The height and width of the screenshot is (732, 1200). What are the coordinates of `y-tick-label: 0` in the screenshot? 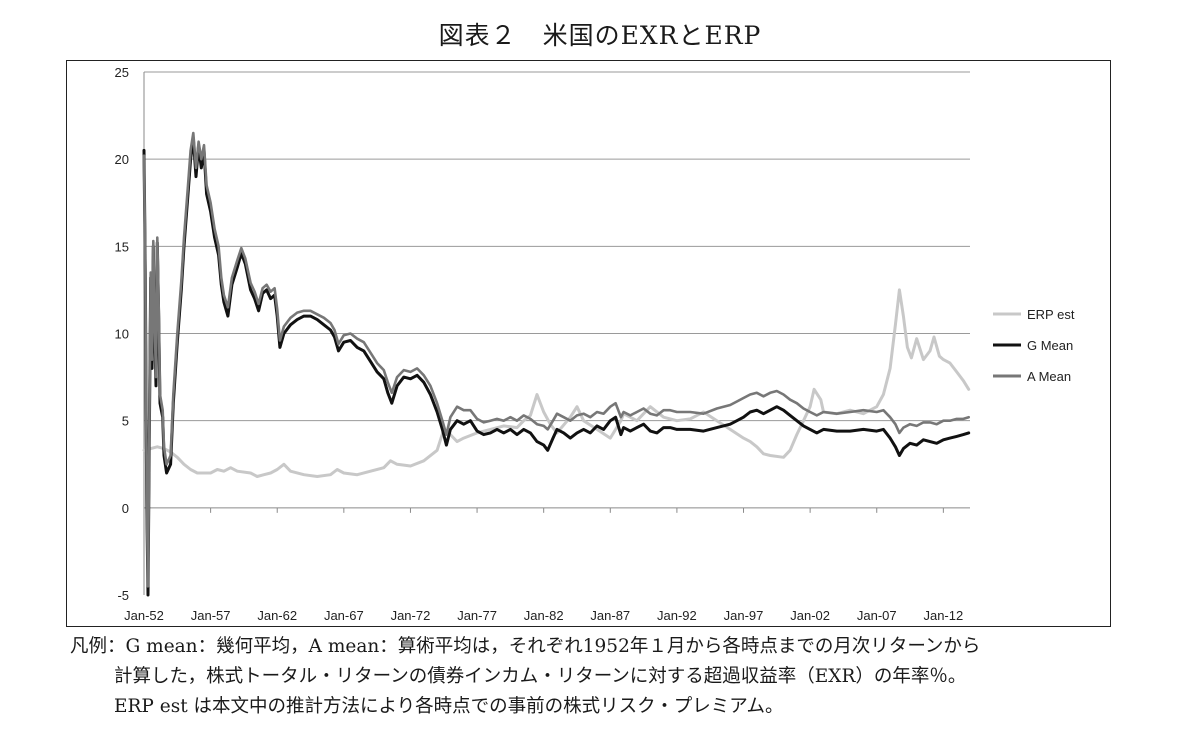 It's located at (125, 508).